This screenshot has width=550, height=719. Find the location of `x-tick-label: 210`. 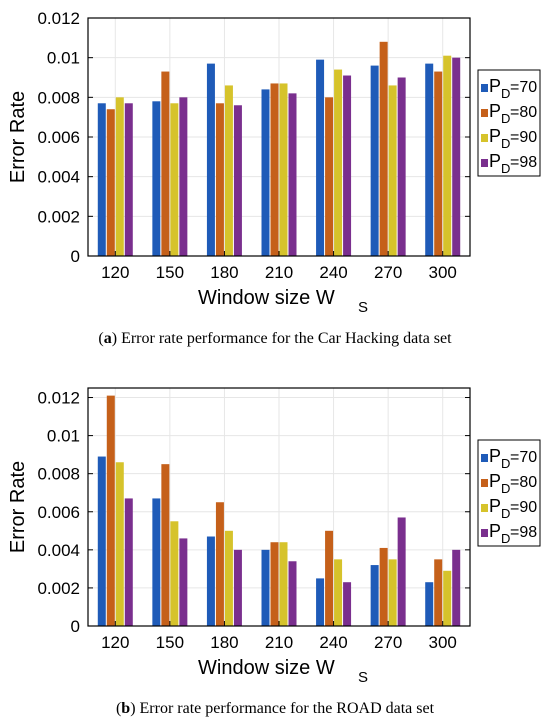

x-tick-label: 210 is located at coordinates (279, 272).